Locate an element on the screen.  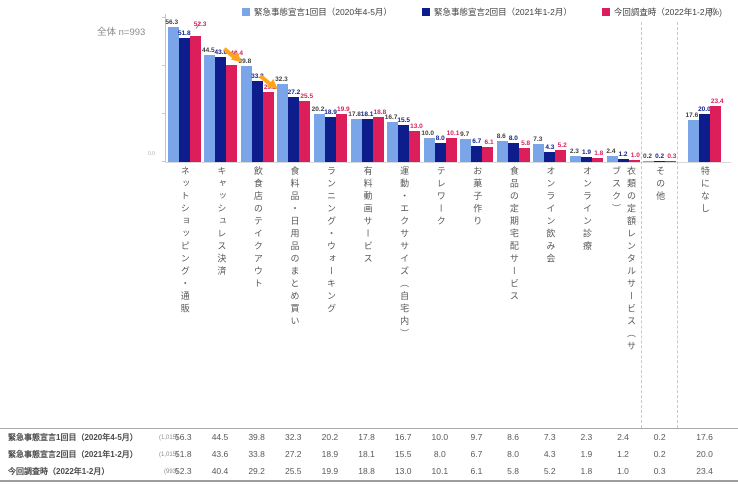
bar-group: 9.7 6.7 6.1 is located at coordinates (477, 88).